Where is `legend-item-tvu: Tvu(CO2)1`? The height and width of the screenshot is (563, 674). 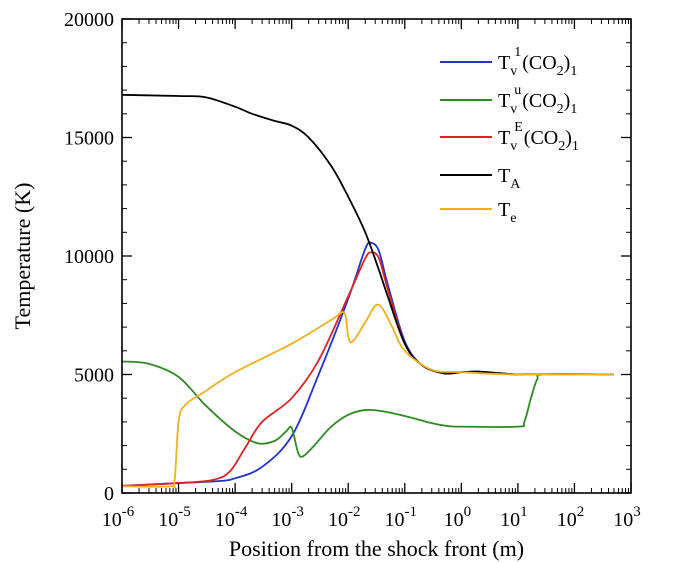 legend-item-tvu: Tvu(CO2)1 is located at coordinates (508, 100).